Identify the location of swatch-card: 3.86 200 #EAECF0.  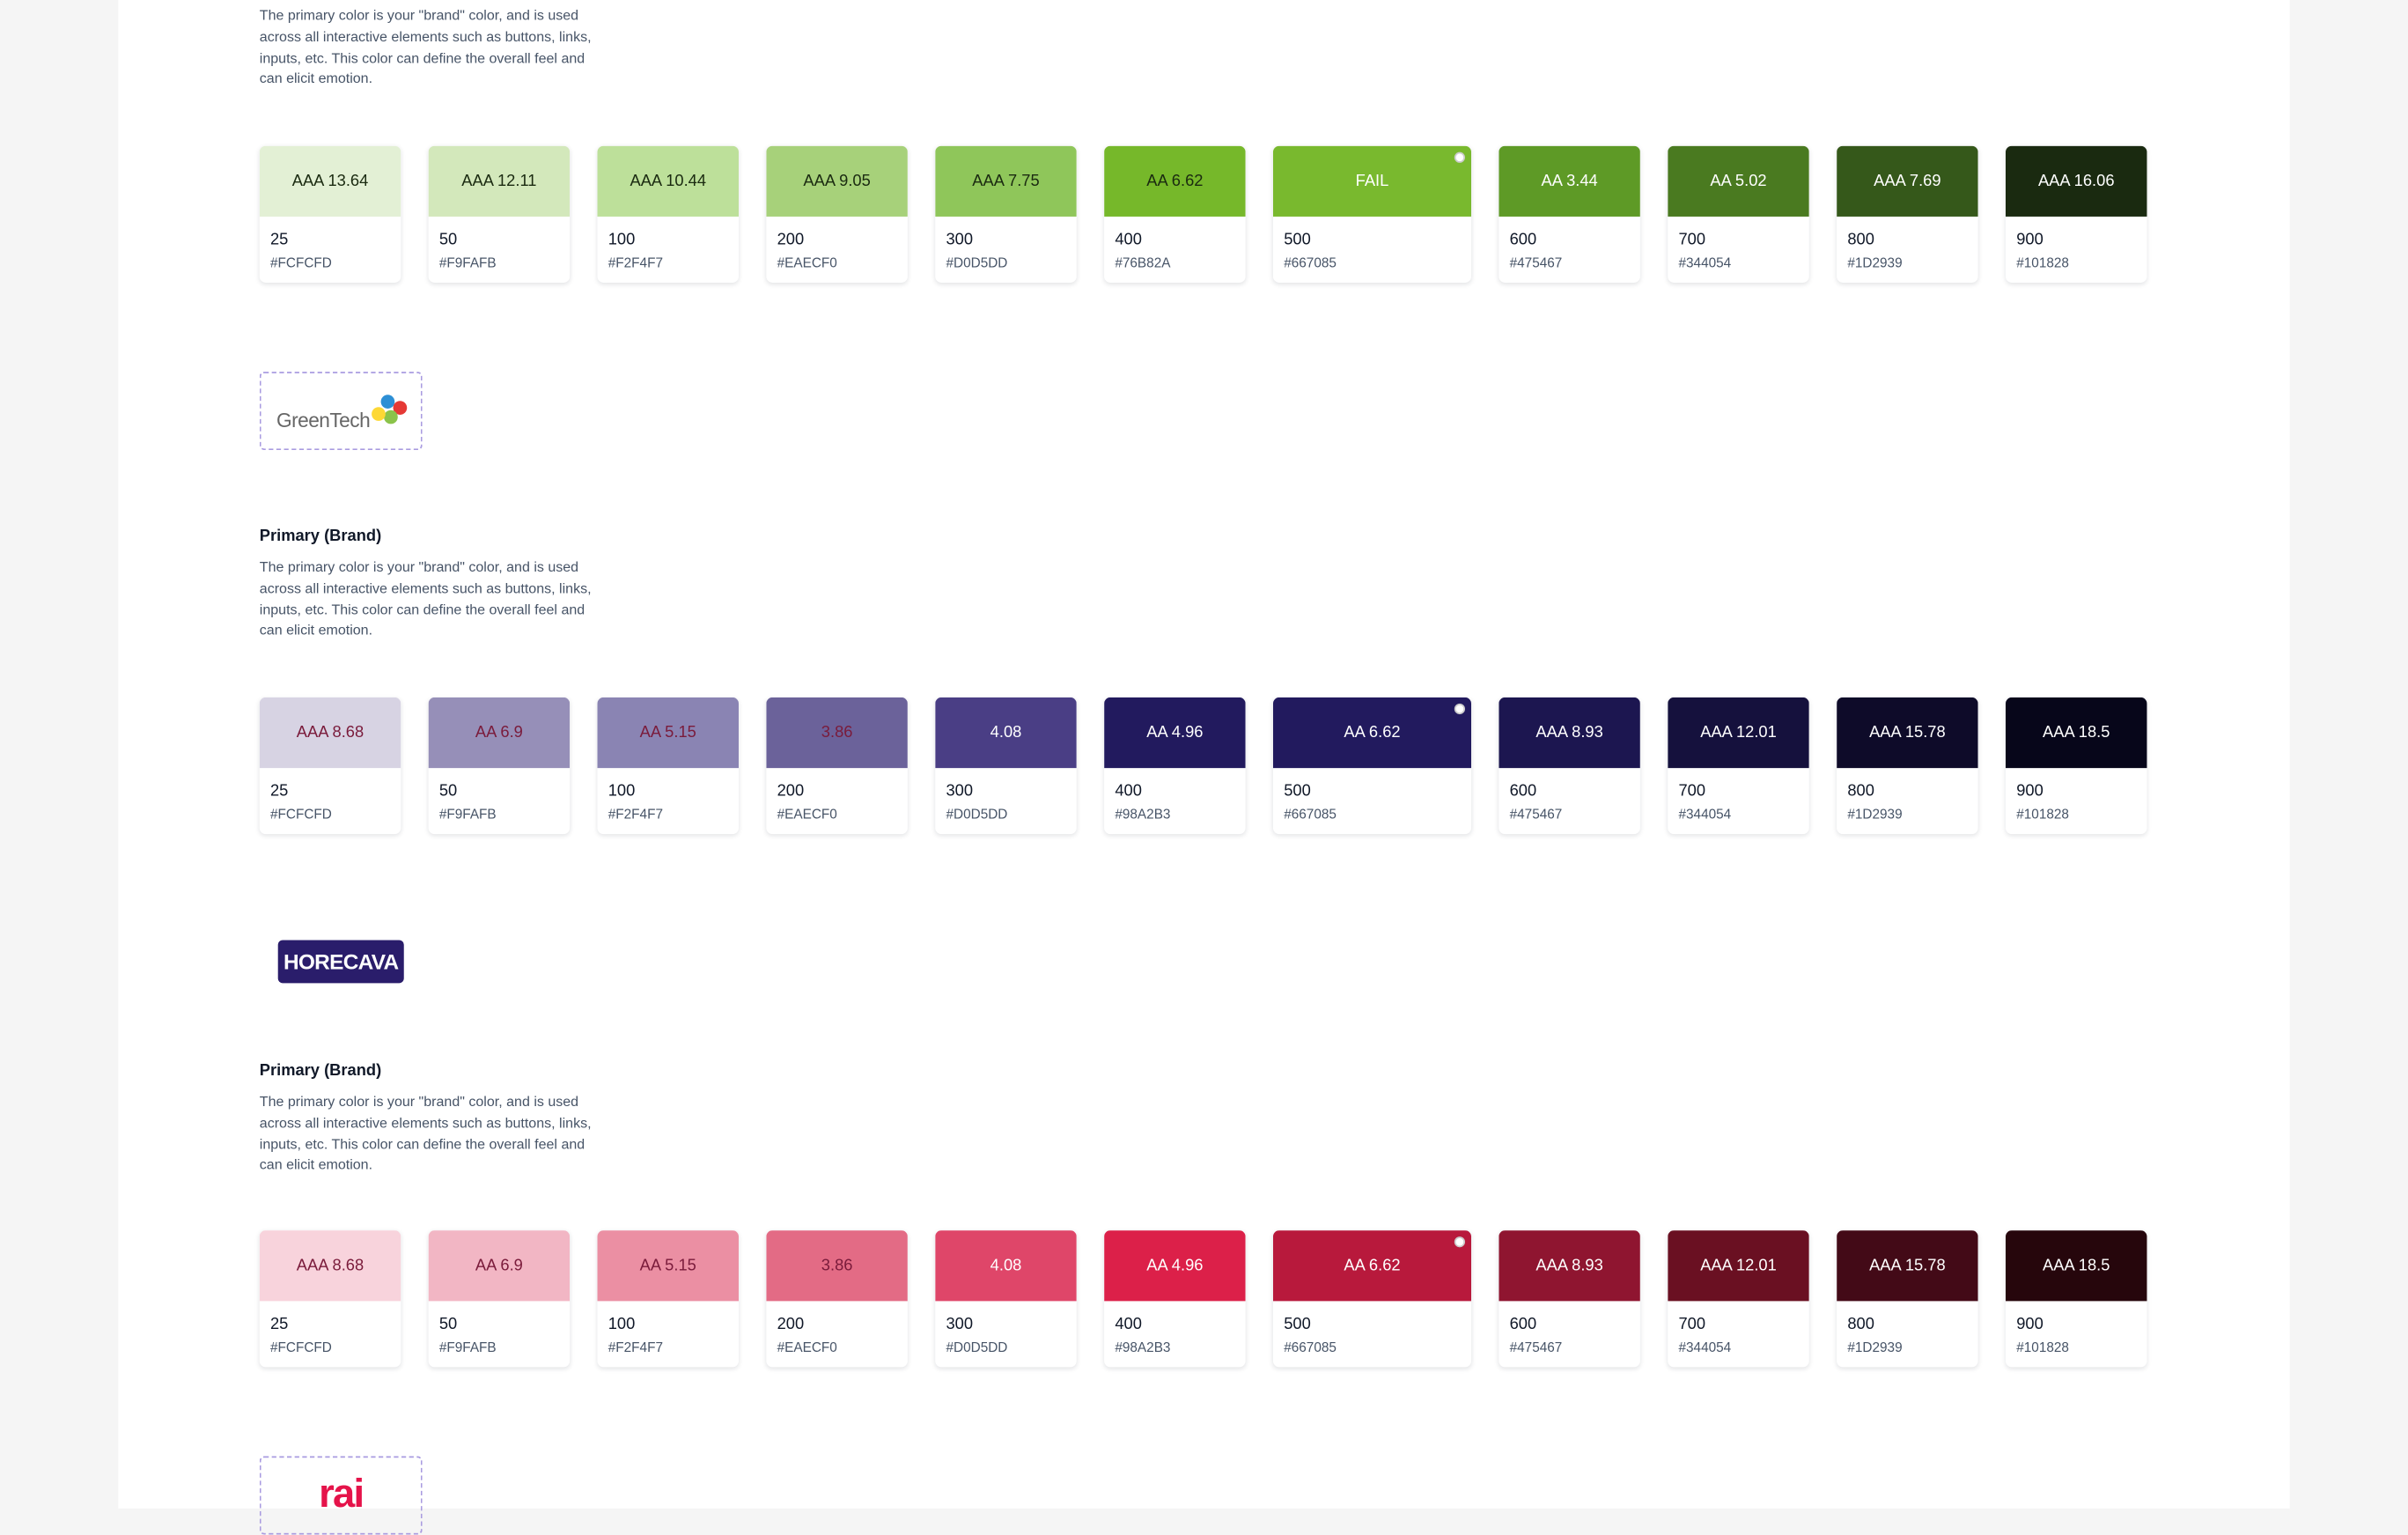
(837, 766).